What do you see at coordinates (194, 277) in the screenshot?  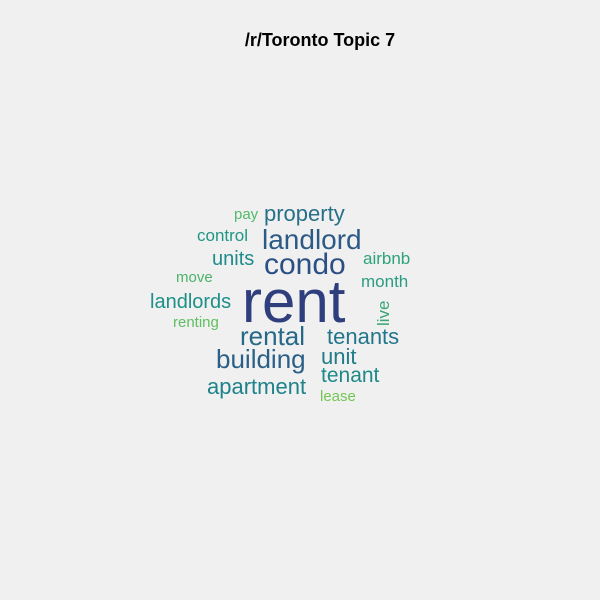 I see `word-move: move` at bounding box center [194, 277].